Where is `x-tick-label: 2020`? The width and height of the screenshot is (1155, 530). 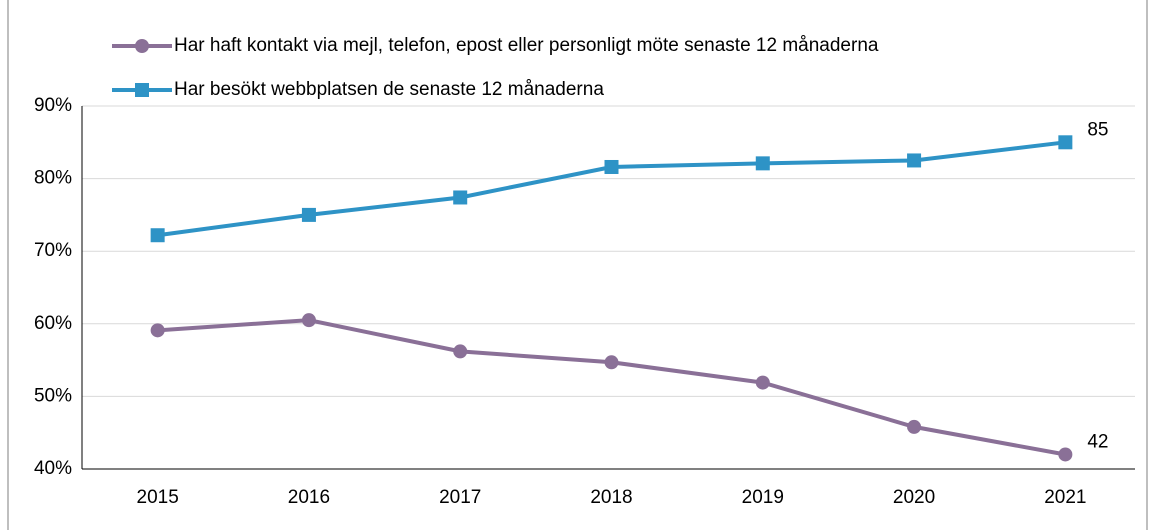
x-tick-label: 2020 is located at coordinates (914, 497).